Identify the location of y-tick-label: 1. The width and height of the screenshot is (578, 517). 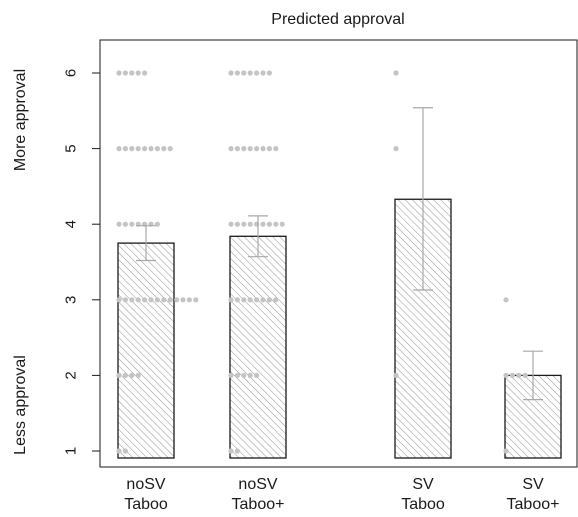
(70, 451).